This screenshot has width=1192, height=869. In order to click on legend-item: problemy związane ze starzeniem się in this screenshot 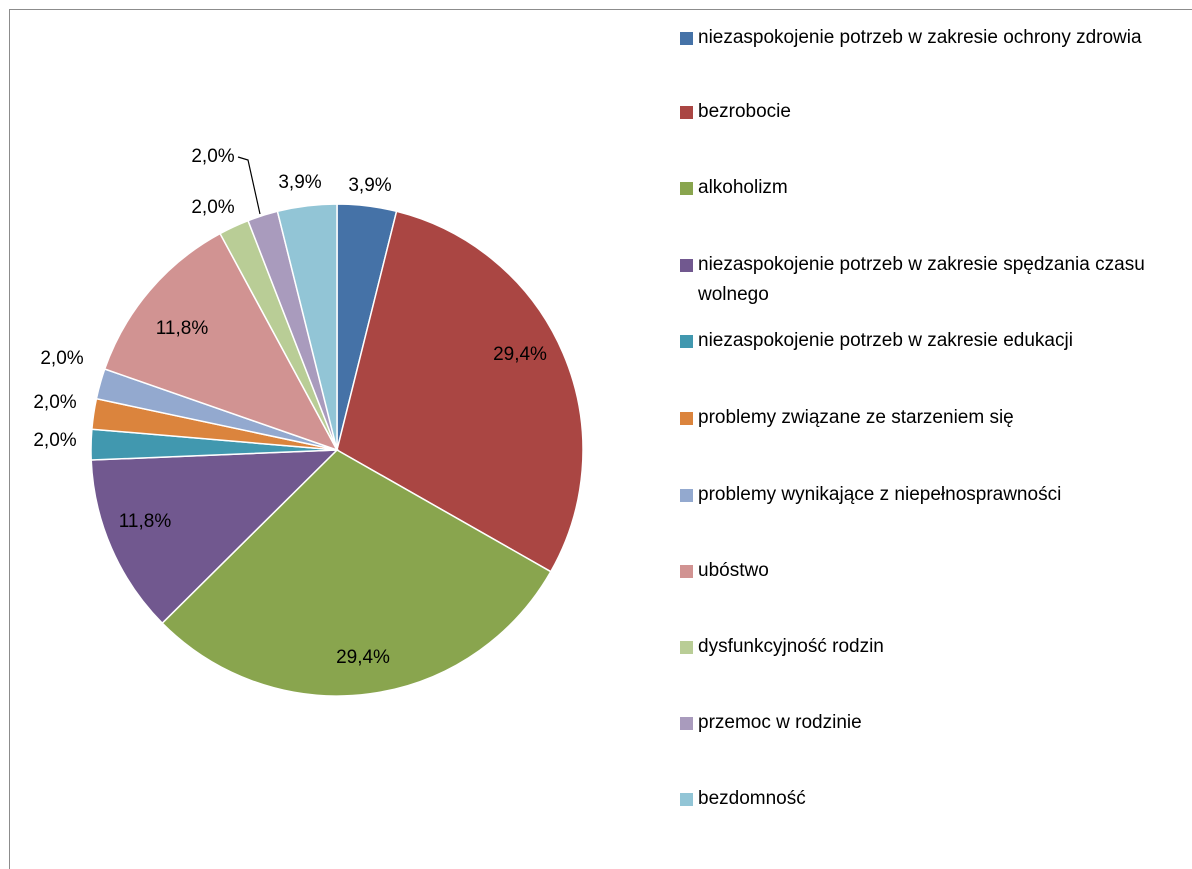, I will do `click(928, 418)`.